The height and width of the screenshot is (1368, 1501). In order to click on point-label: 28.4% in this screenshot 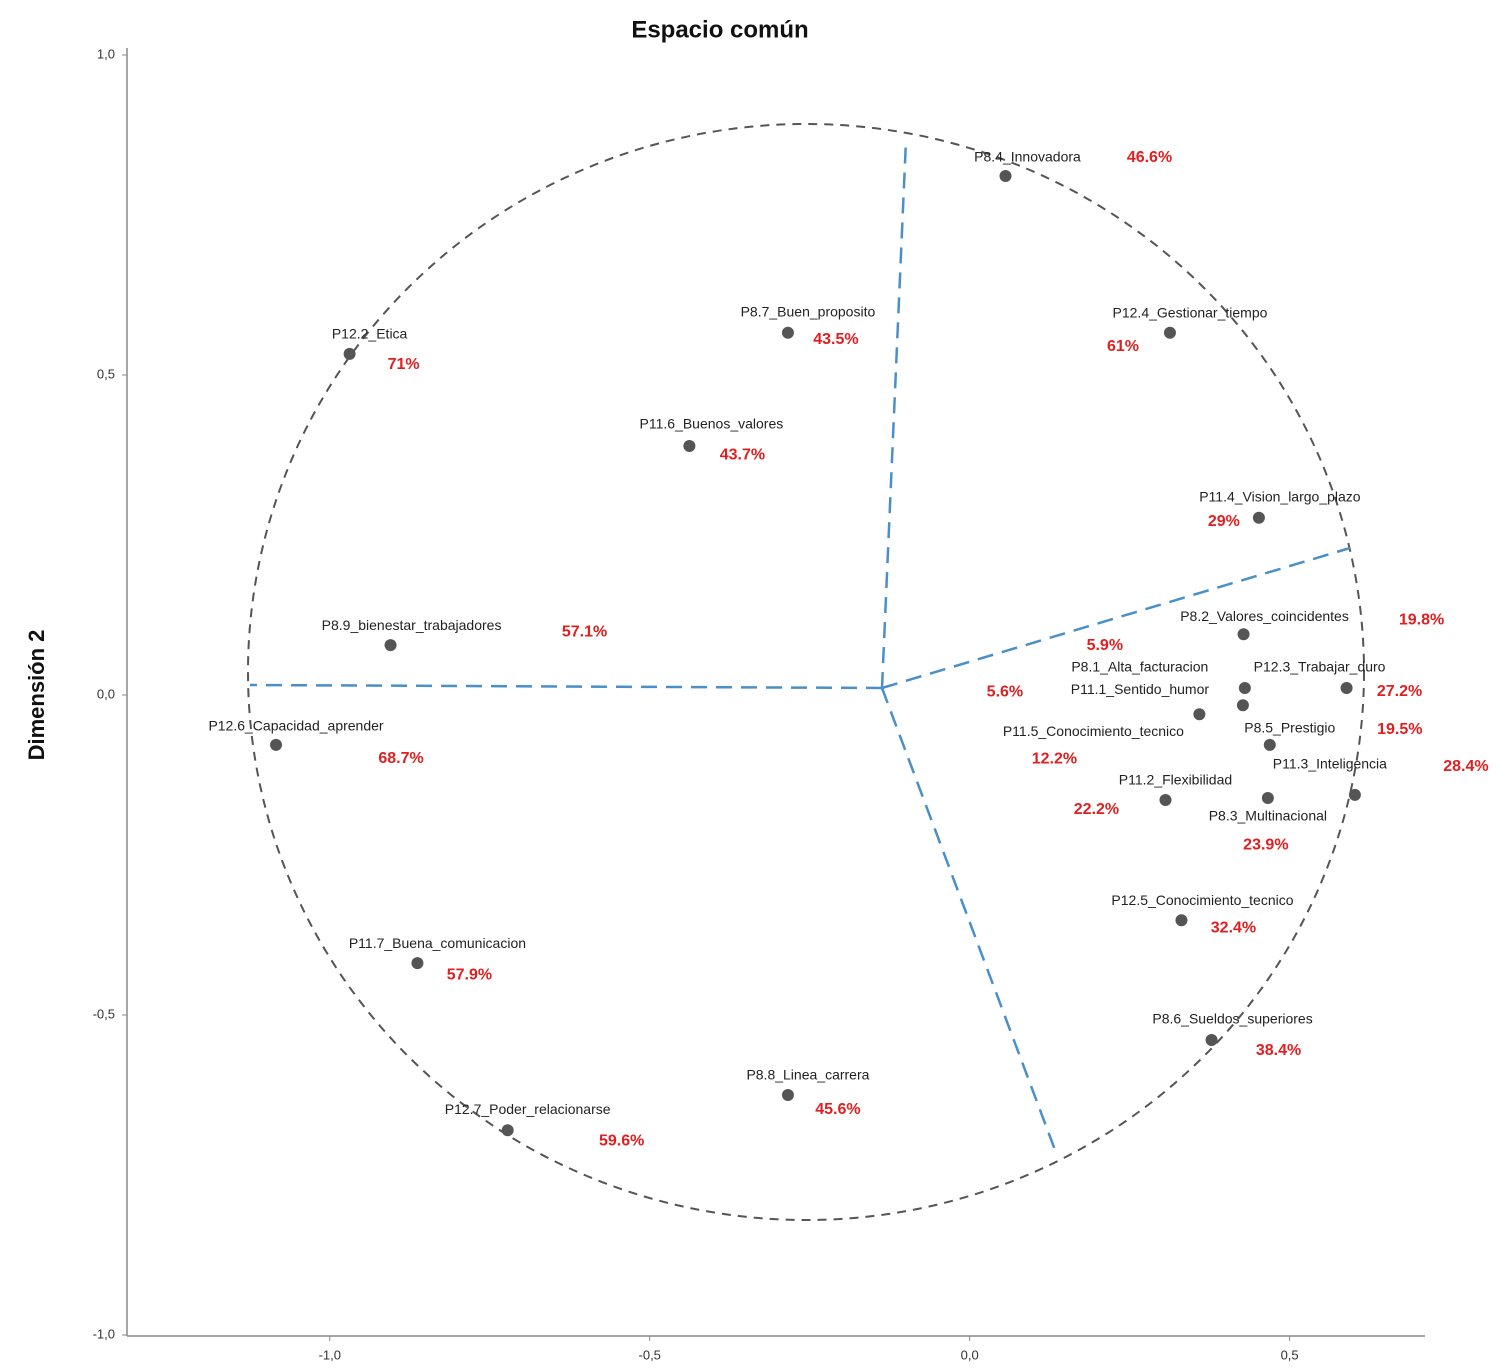, I will do `click(1465, 766)`.